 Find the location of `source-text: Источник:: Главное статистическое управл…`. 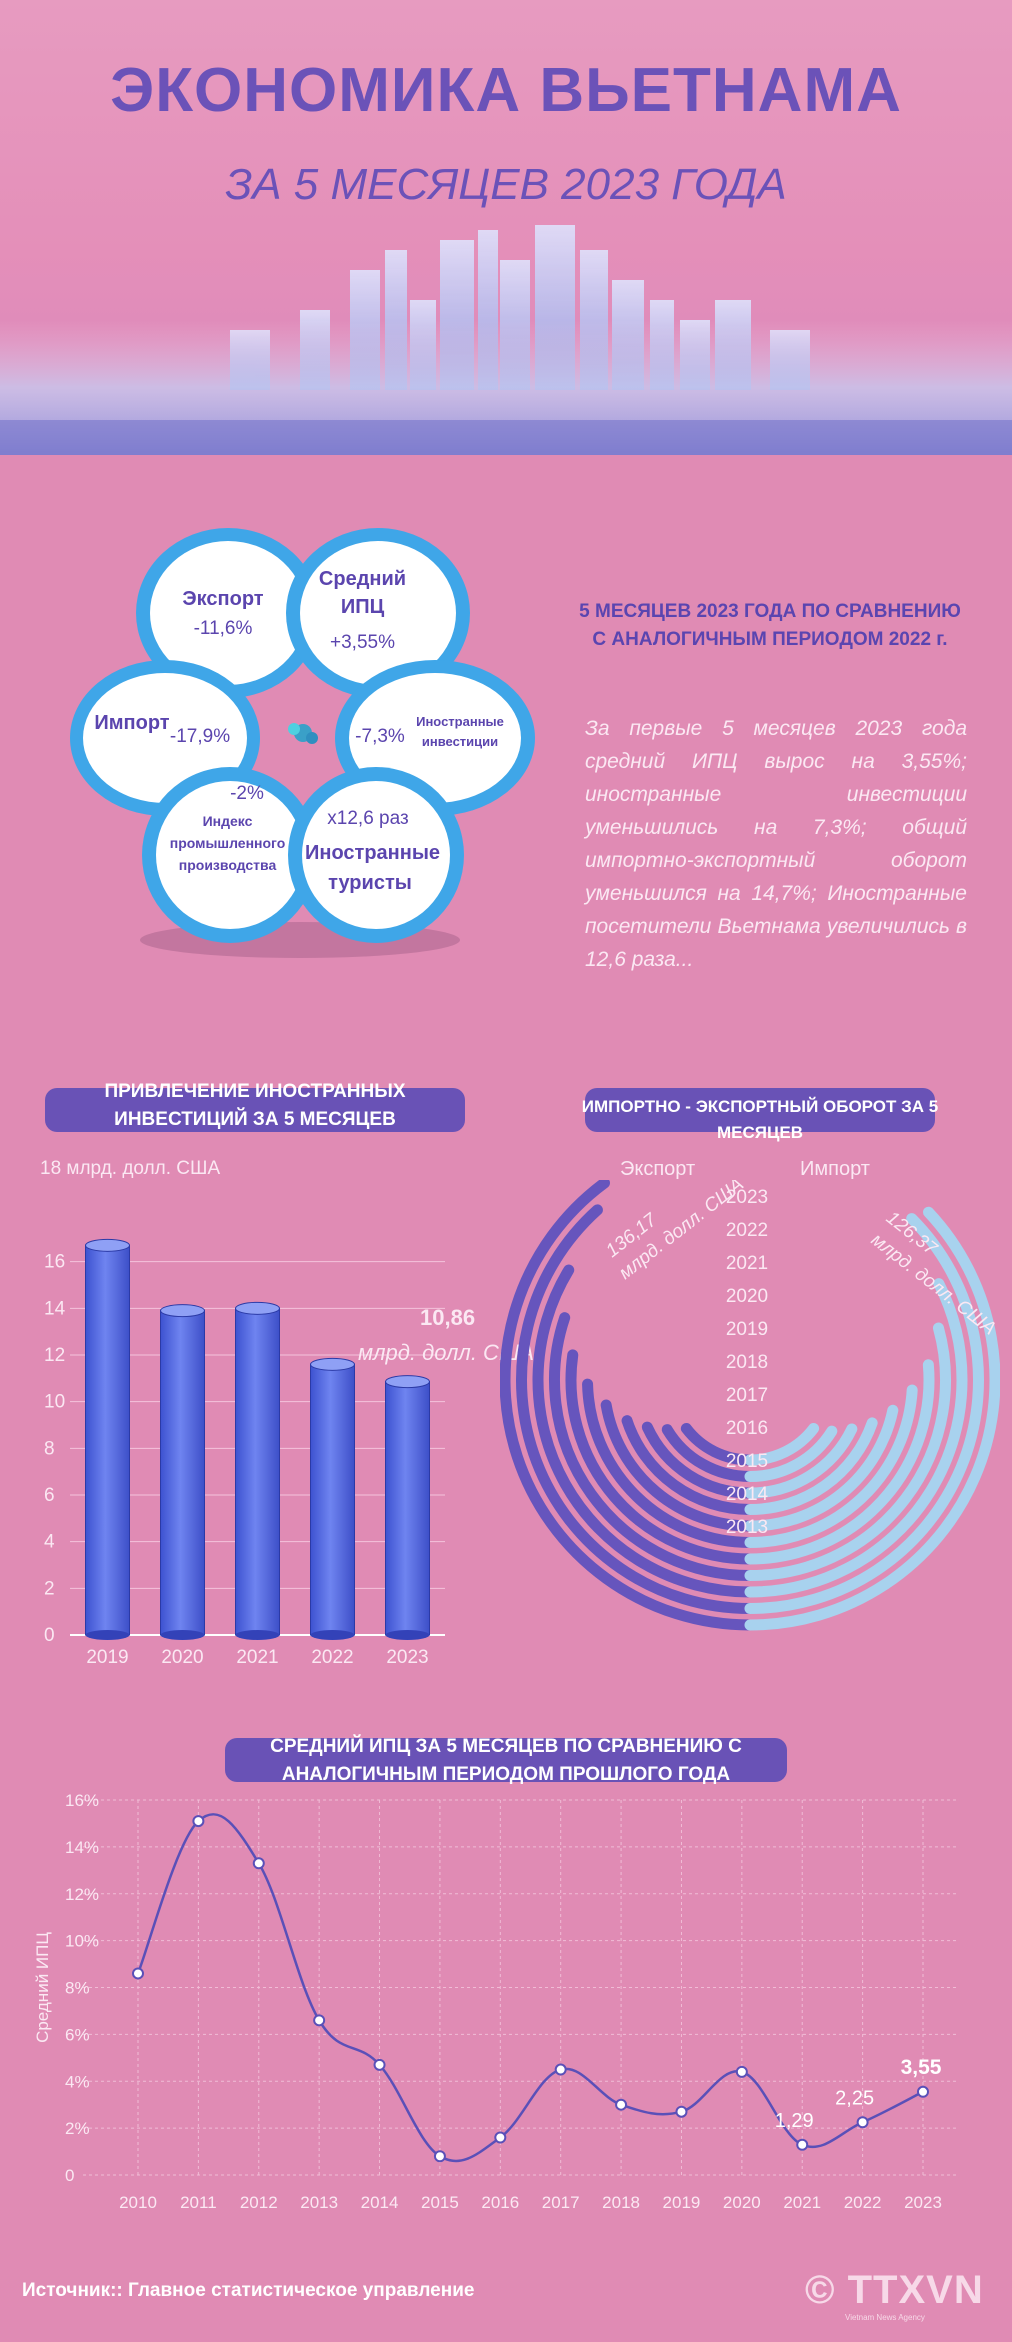

source-text: Источник:: Главное статистическое управл… is located at coordinates (248, 2290).